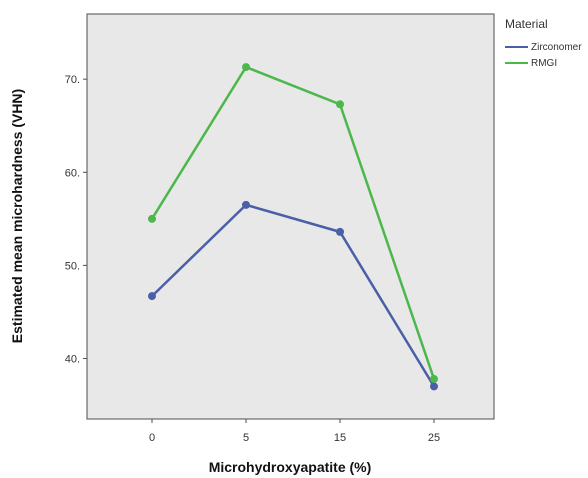 This screenshot has height=478, width=588. I want to click on x-tick-label: 25, so click(434, 438).